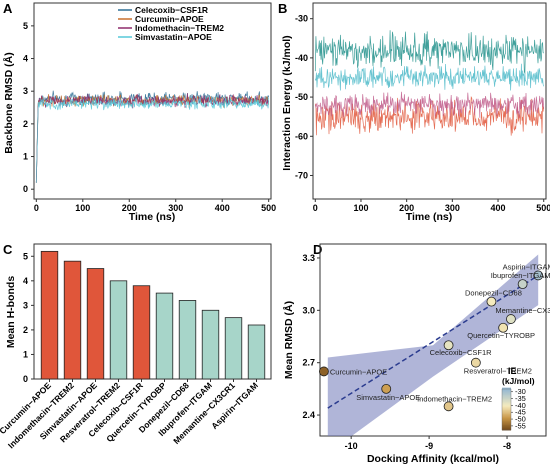 The width and height of the screenshot is (550, 467). What do you see at coordinates (454, 398) in the screenshot?
I see `point-label: Indomethacin−TREM2` at bounding box center [454, 398].